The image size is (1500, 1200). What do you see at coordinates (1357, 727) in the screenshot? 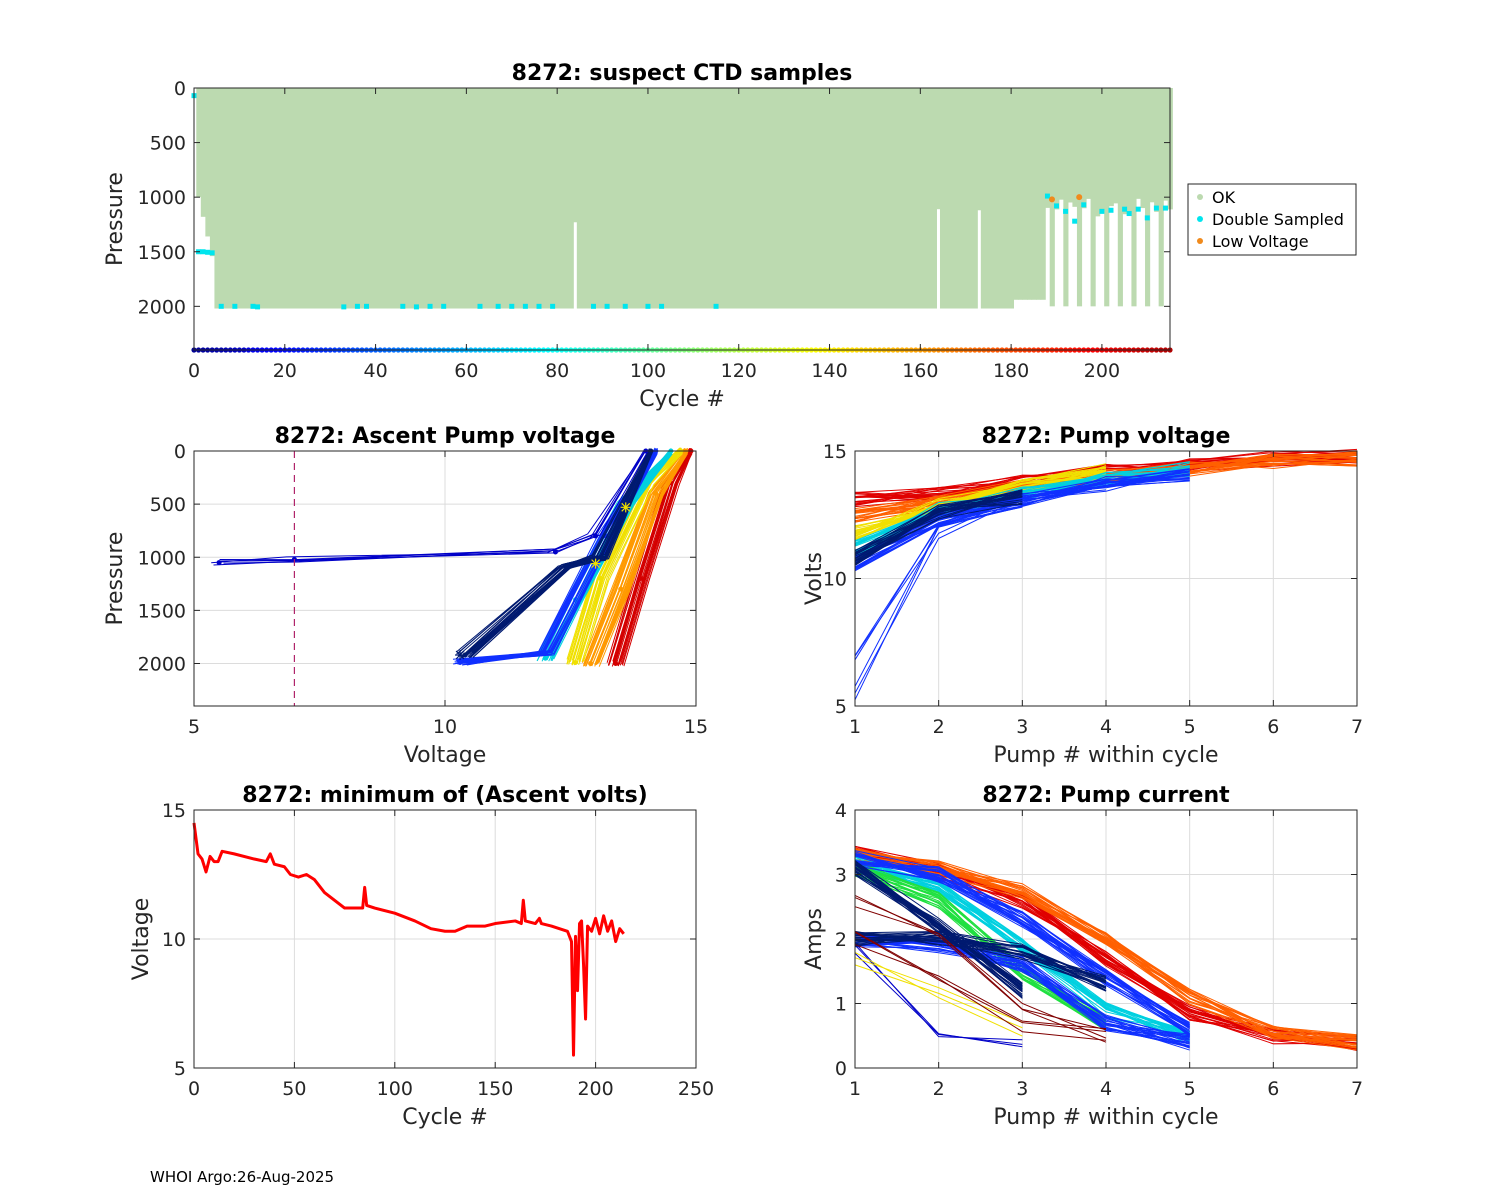
I see `pumpv-xtick-label: 7` at bounding box center [1357, 727].